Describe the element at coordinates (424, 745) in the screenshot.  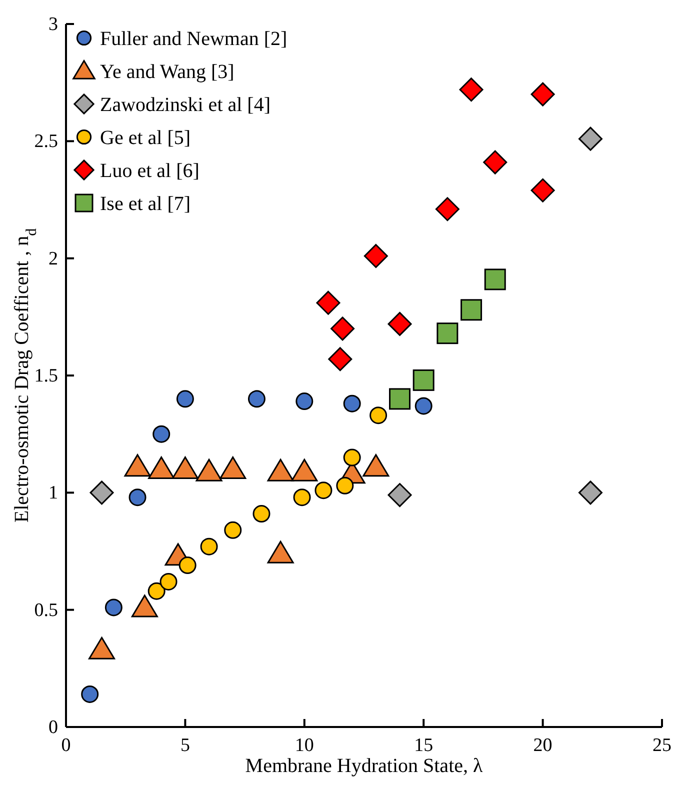
I see `x-tick-label: 15` at that location.